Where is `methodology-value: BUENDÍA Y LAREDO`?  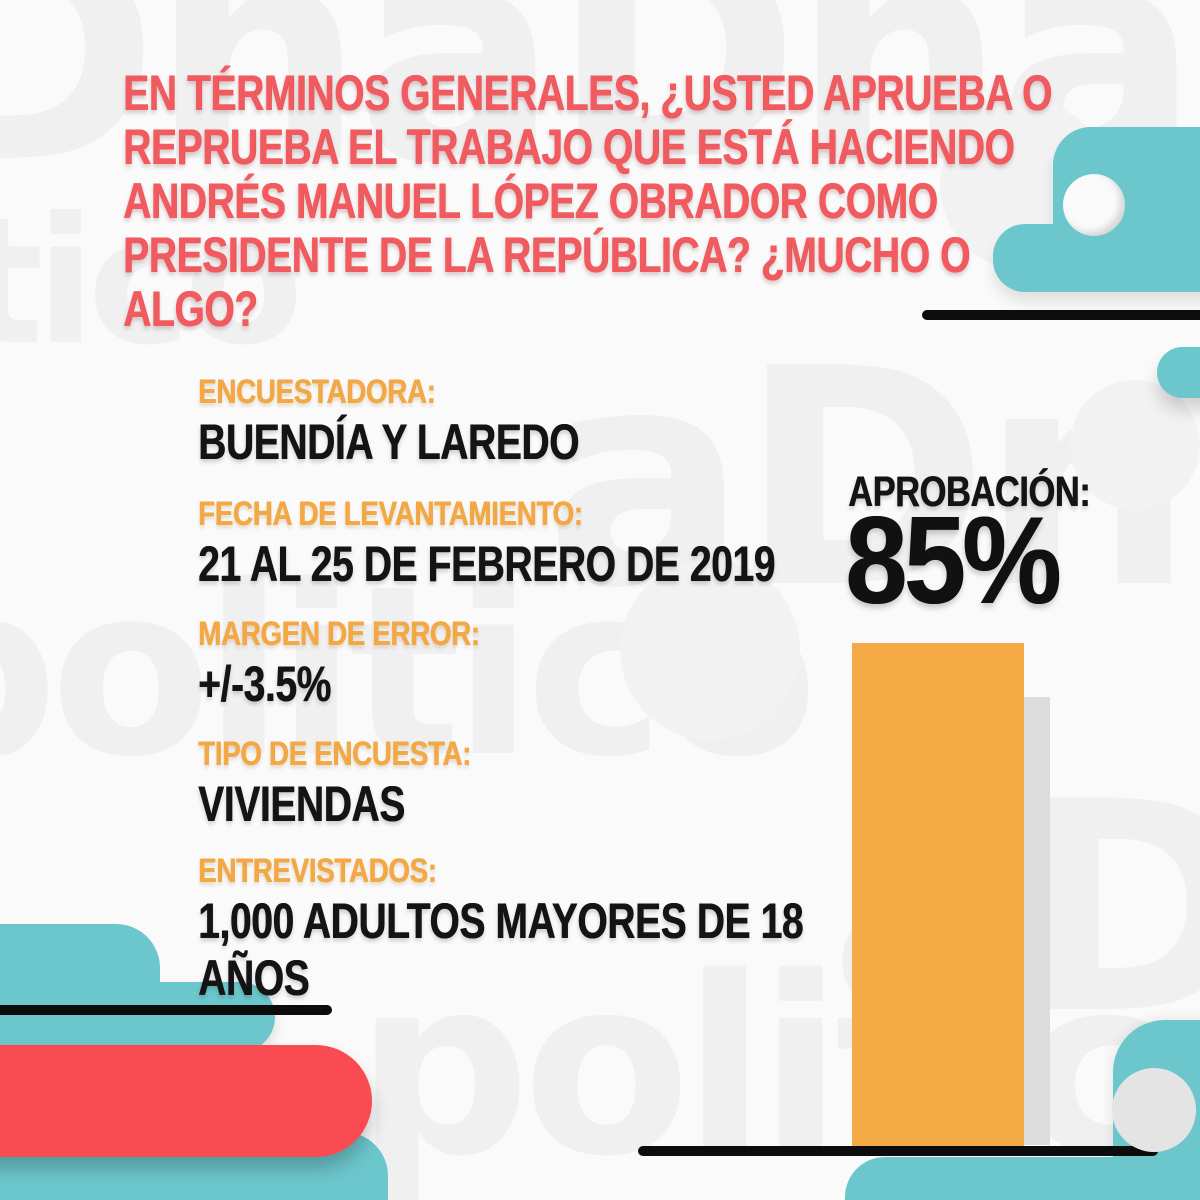
methodology-value: BUENDÍA Y LAREDO is located at coordinates (388, 442).